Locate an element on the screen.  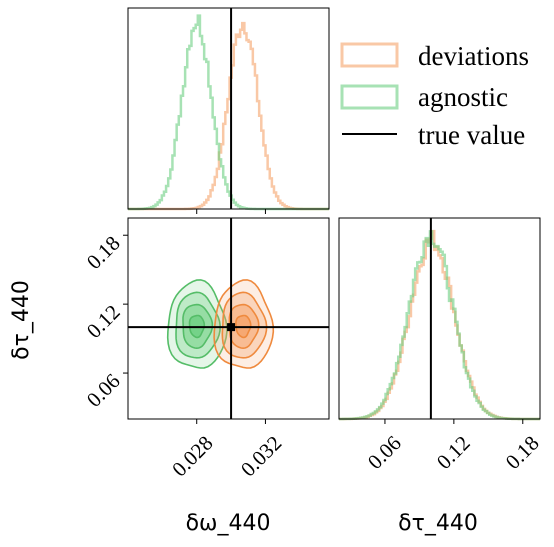
domega-x-tick-label-1: 0.032 is located at coordinates (261, 456).